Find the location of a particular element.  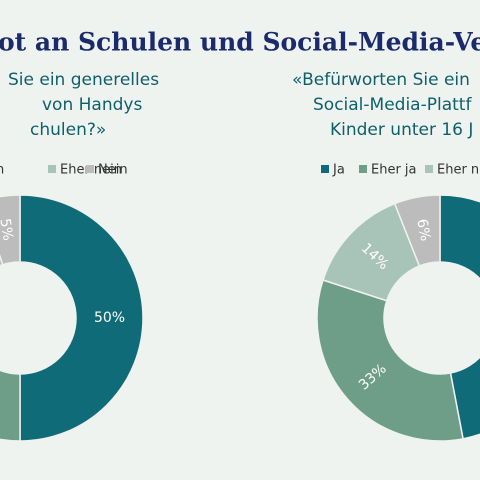

subtitle: Sie ein generelles is located at coordinates (83, 80).